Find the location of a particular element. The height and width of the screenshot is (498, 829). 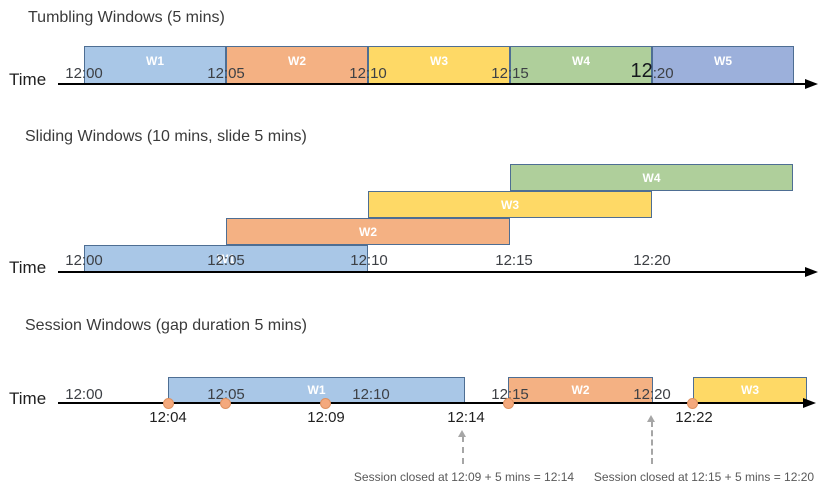

section-title-sliding: Sliding Windows (10 mins, slide 5 mins) is located at coordinates (166, 136).